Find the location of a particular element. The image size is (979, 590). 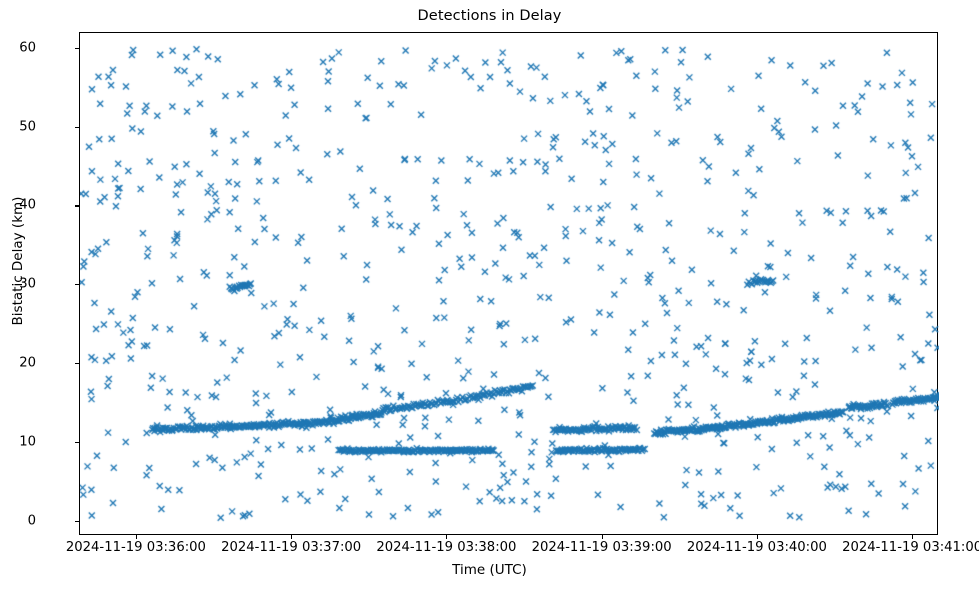

y-tick-label: 20 is located at coordinates (27, 363).